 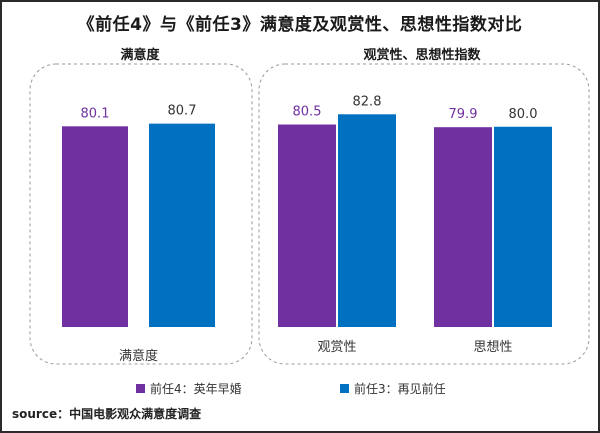 What do you see at coordinates (95, 227) in the screenshot?
I see `bar-0-满意度-0` at bounding box center [95, 227].